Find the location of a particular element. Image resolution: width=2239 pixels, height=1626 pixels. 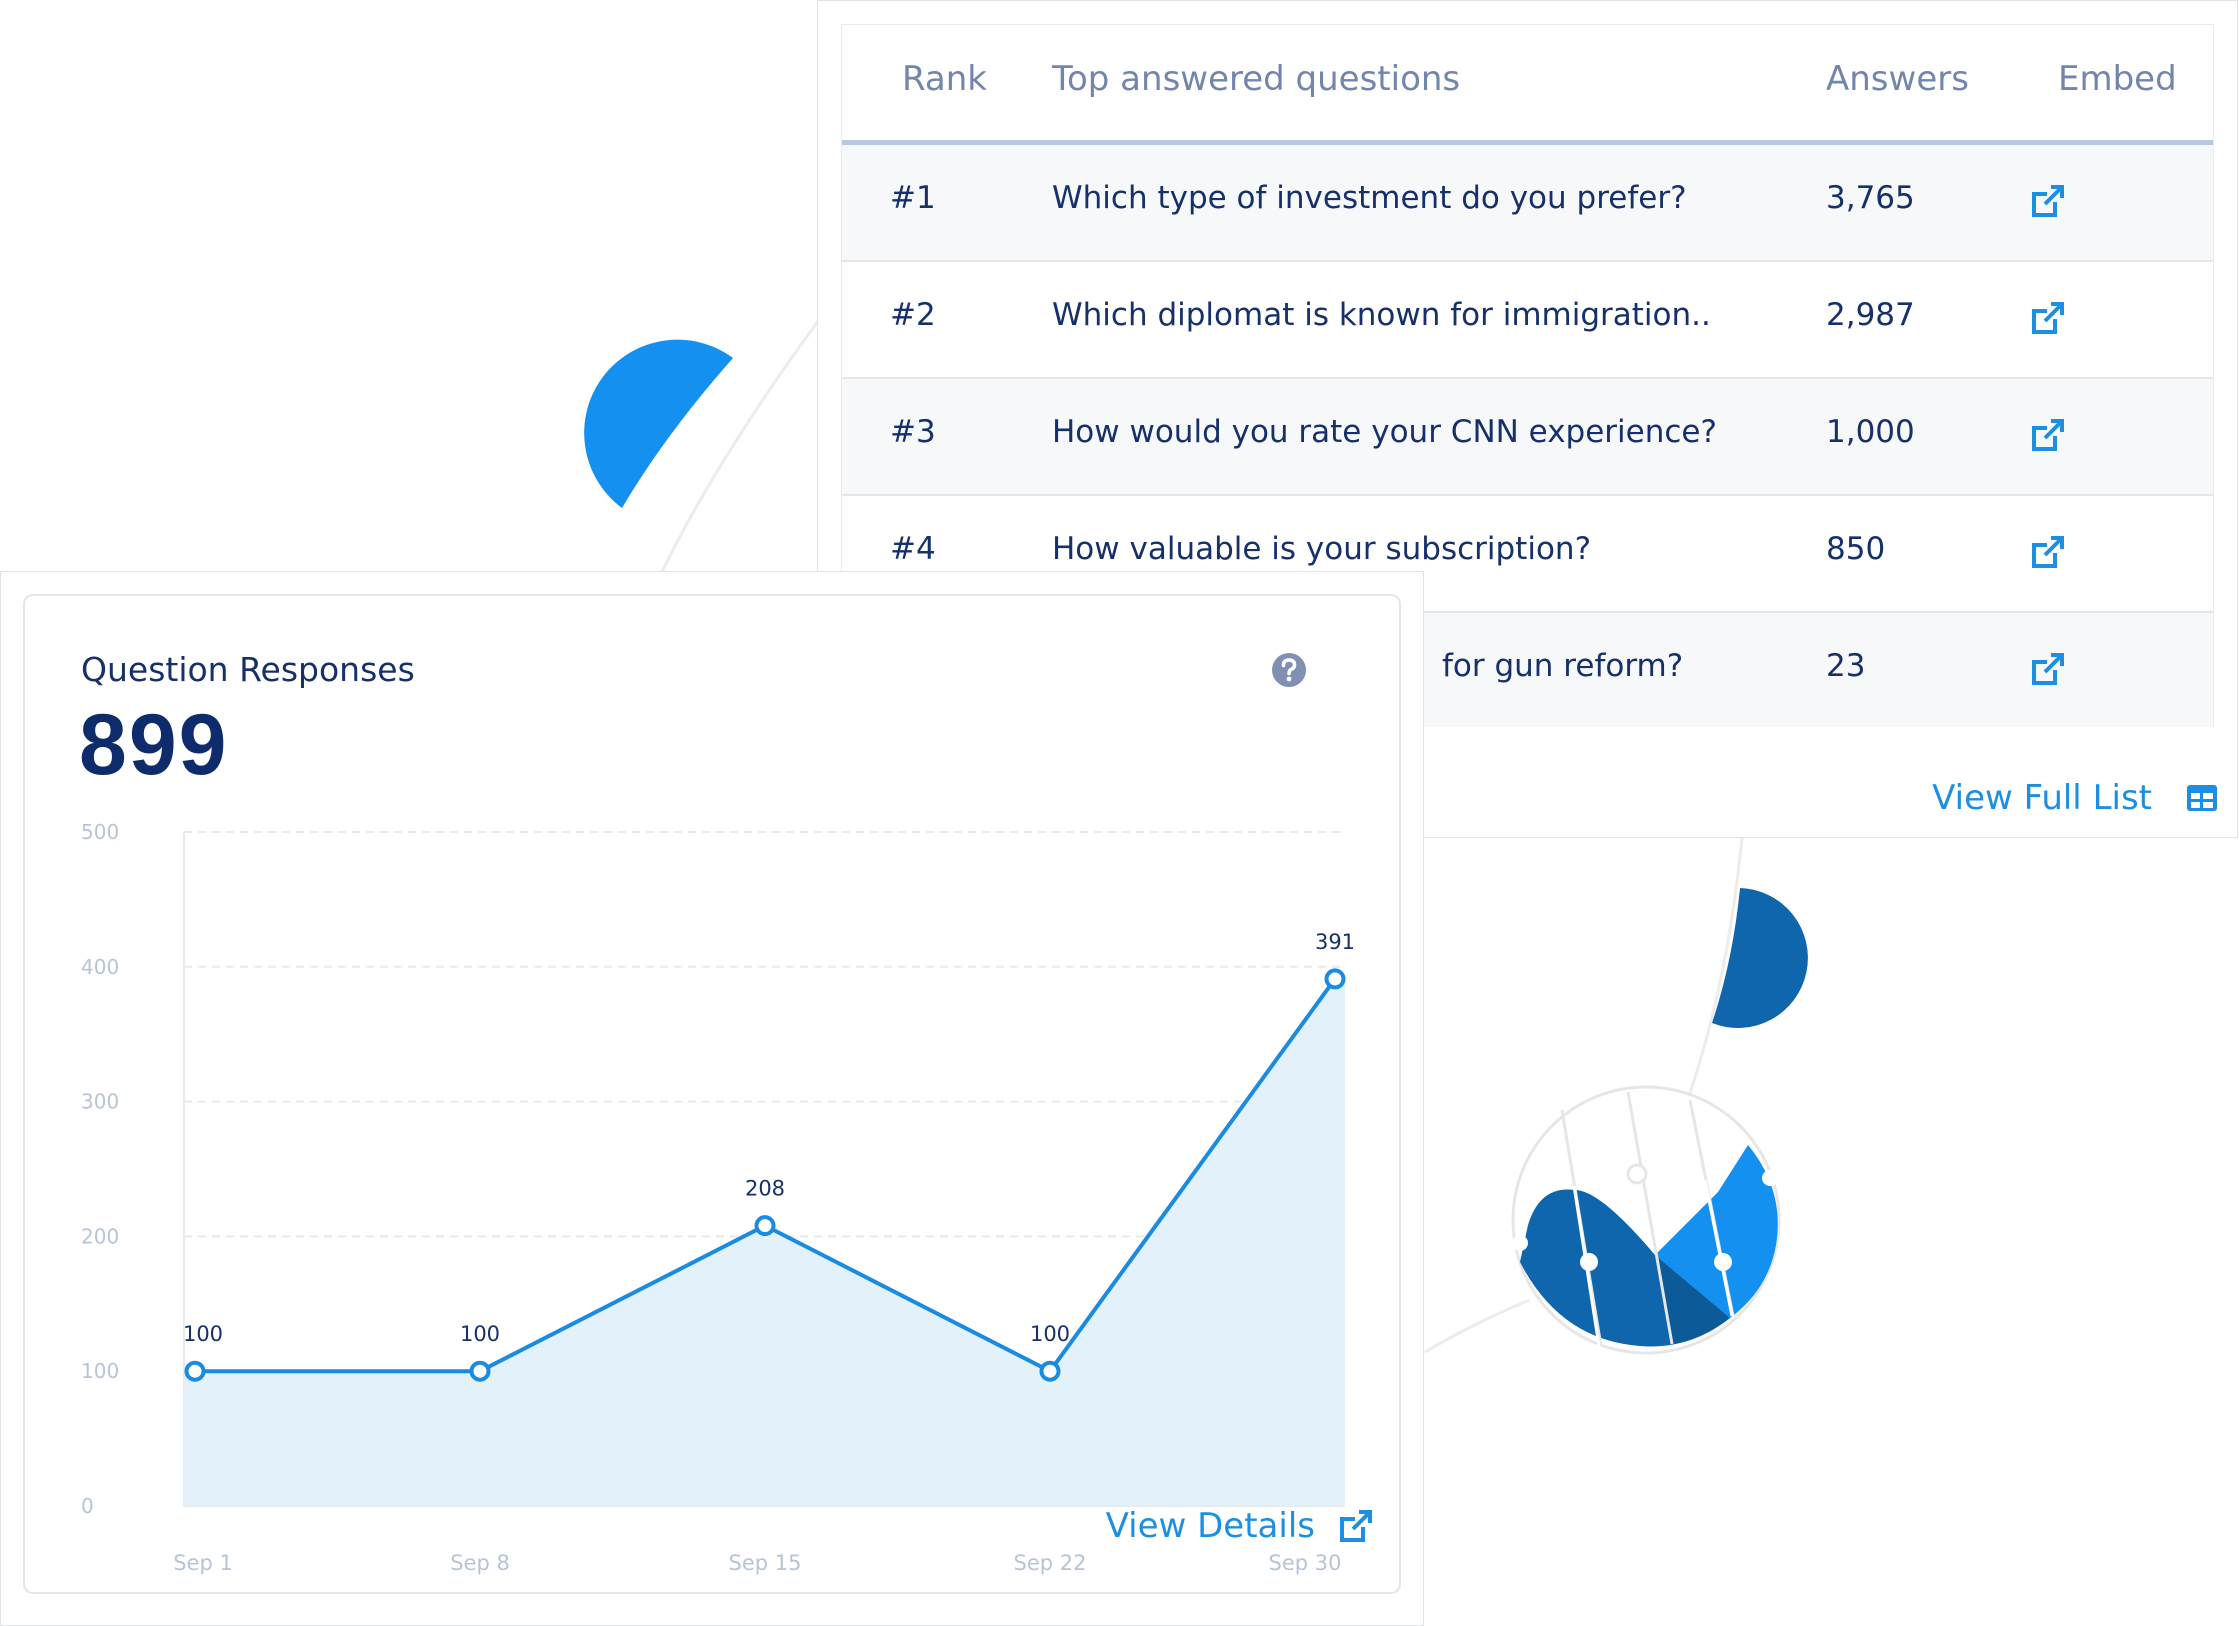

responses-count: 899 is located at coordinates (154, 745).